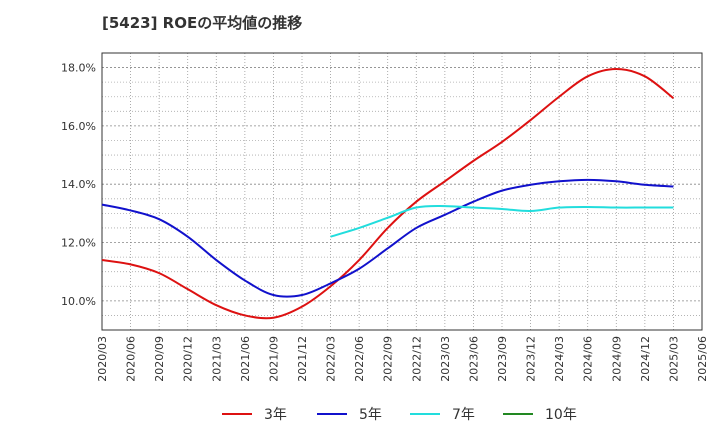  I want to click on x-tick-label: 2023/09, so click(502, 359).